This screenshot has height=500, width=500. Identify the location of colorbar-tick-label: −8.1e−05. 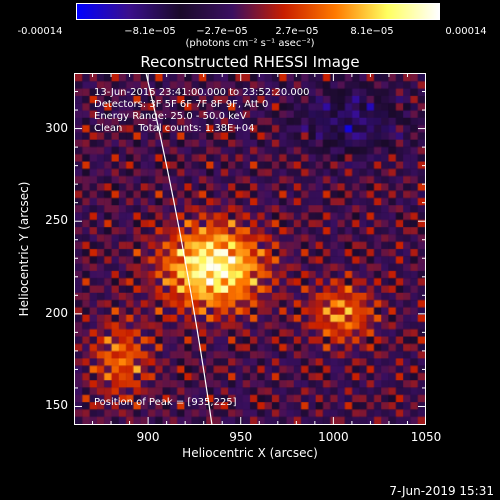
(150, 31).